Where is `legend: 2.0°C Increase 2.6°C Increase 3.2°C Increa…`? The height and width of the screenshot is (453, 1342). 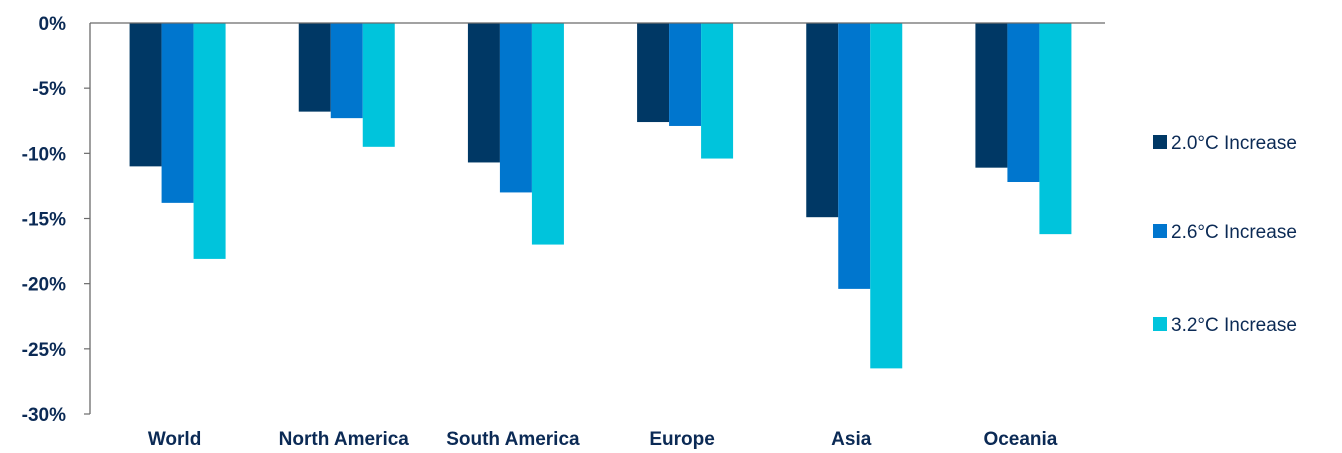
legend: 2.0°C Increase 2.6°C Increase 3.2°C Increa… is located at coordinates (1225, 234).